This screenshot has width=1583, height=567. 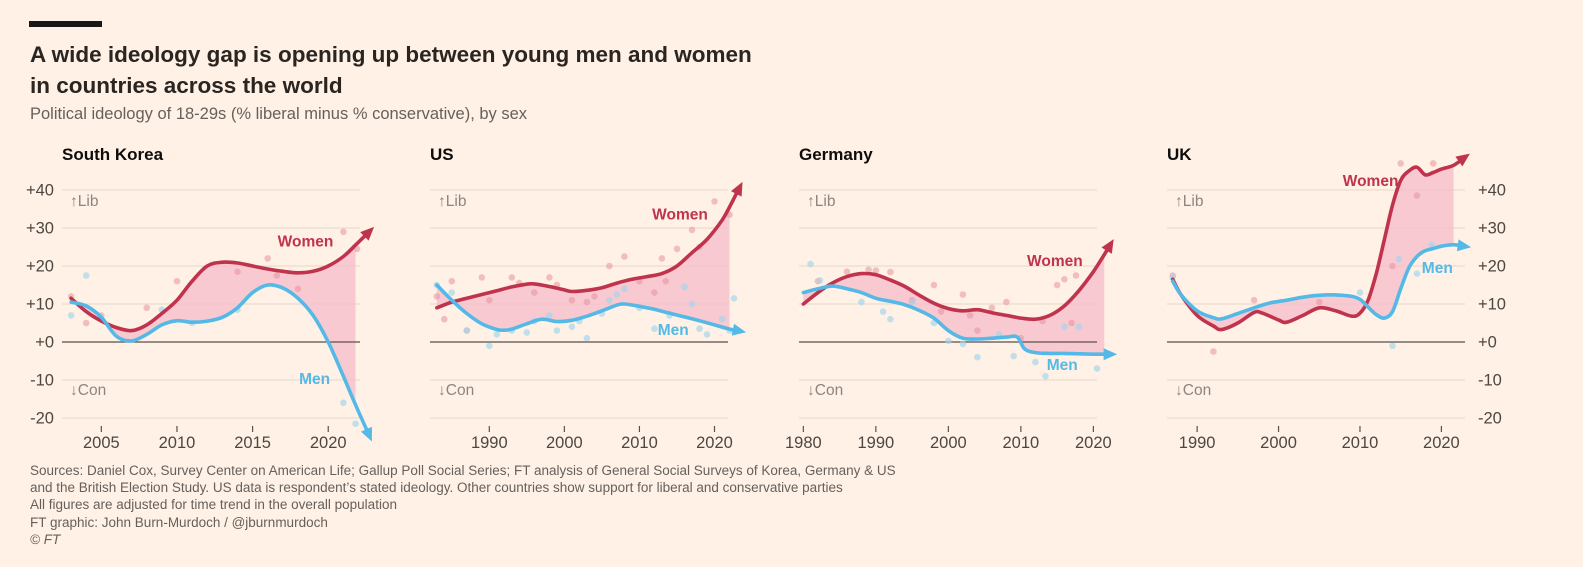 What do you see at coordinates (65, 24) in the screenshot?
I see `brand-rule` at bounding box center [65, 24].